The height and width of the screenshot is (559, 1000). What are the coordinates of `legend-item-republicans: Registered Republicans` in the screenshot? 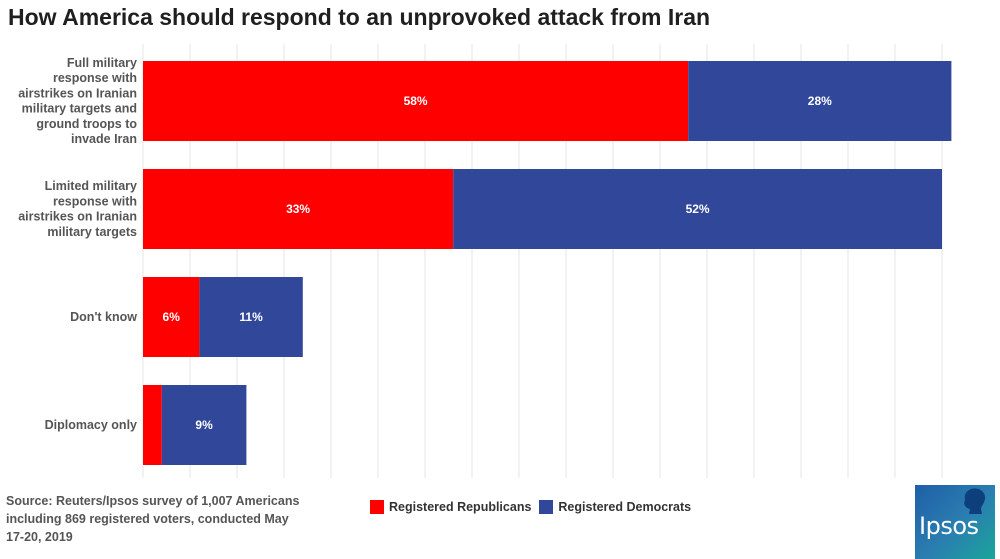 It's located at (450, 507).